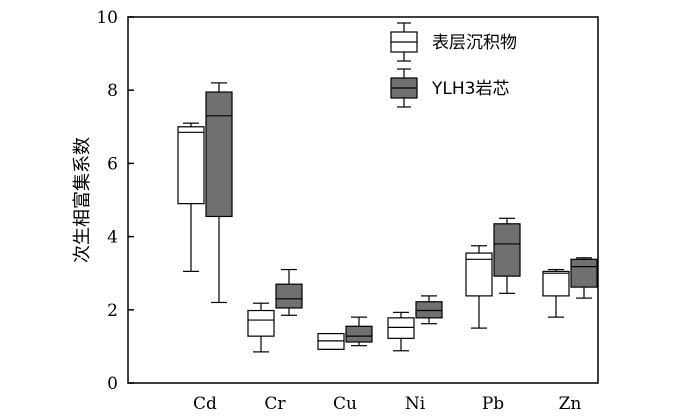 The height and width of the screenshot is (420, 700). What do you see at coordinates (275, 404) in the screenshot?
I see `x-tick-label: Cr` at bounding box center [275, 404].